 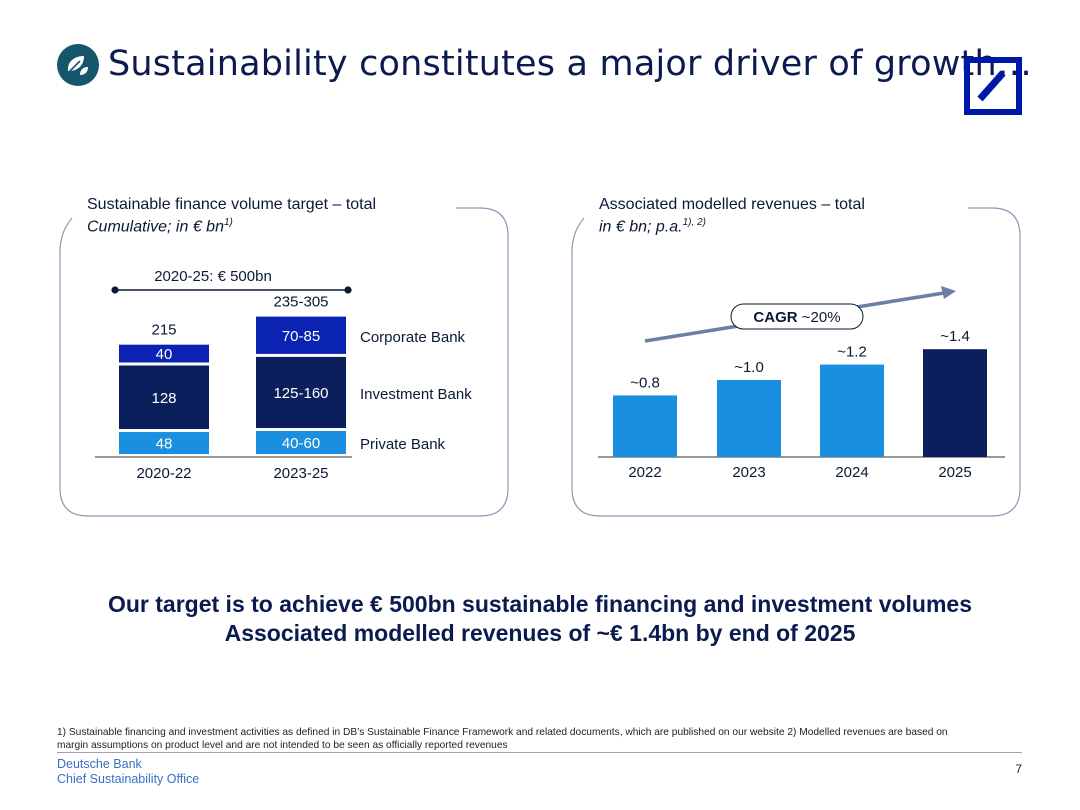 I want to click on cagr-pill, so click(x=797, y=316).